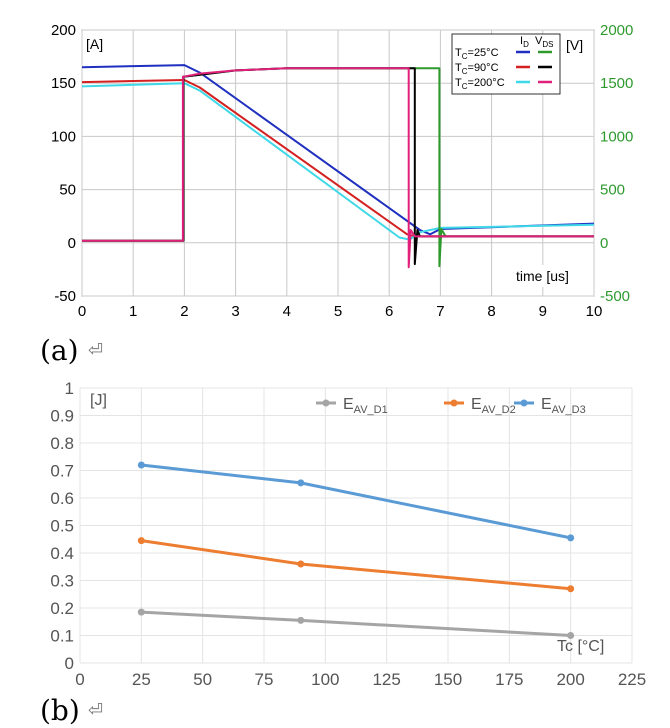 The image size is (670, 728). I want to click on x-tick-label-a: 0, so click(82, 311).